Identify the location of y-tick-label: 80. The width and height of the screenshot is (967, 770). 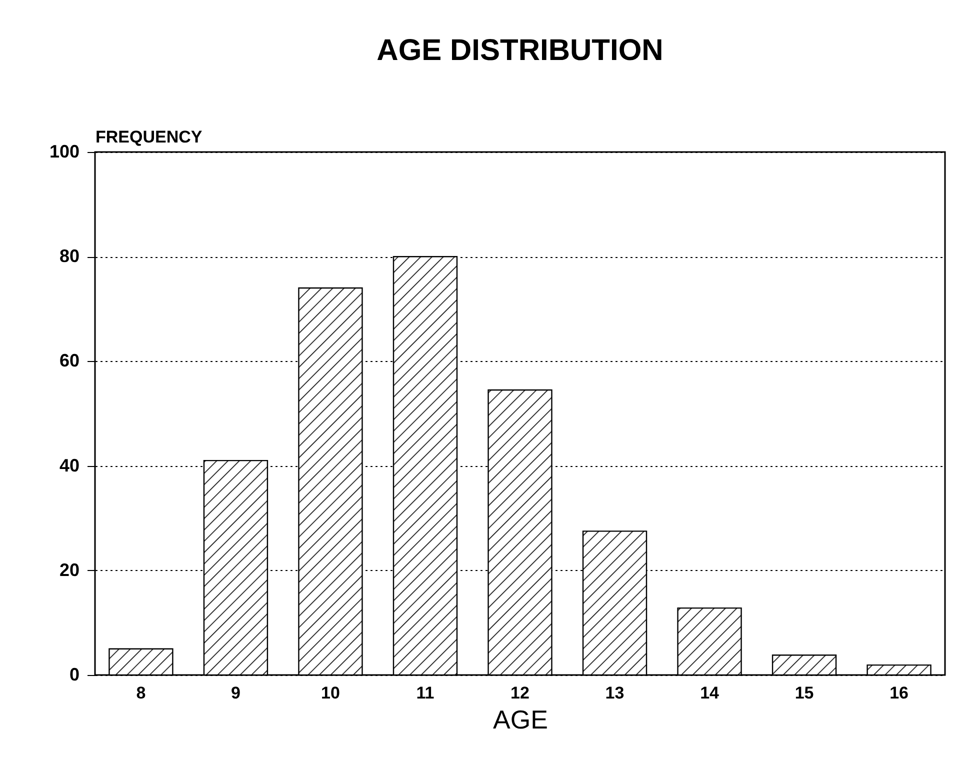
(69, 256).